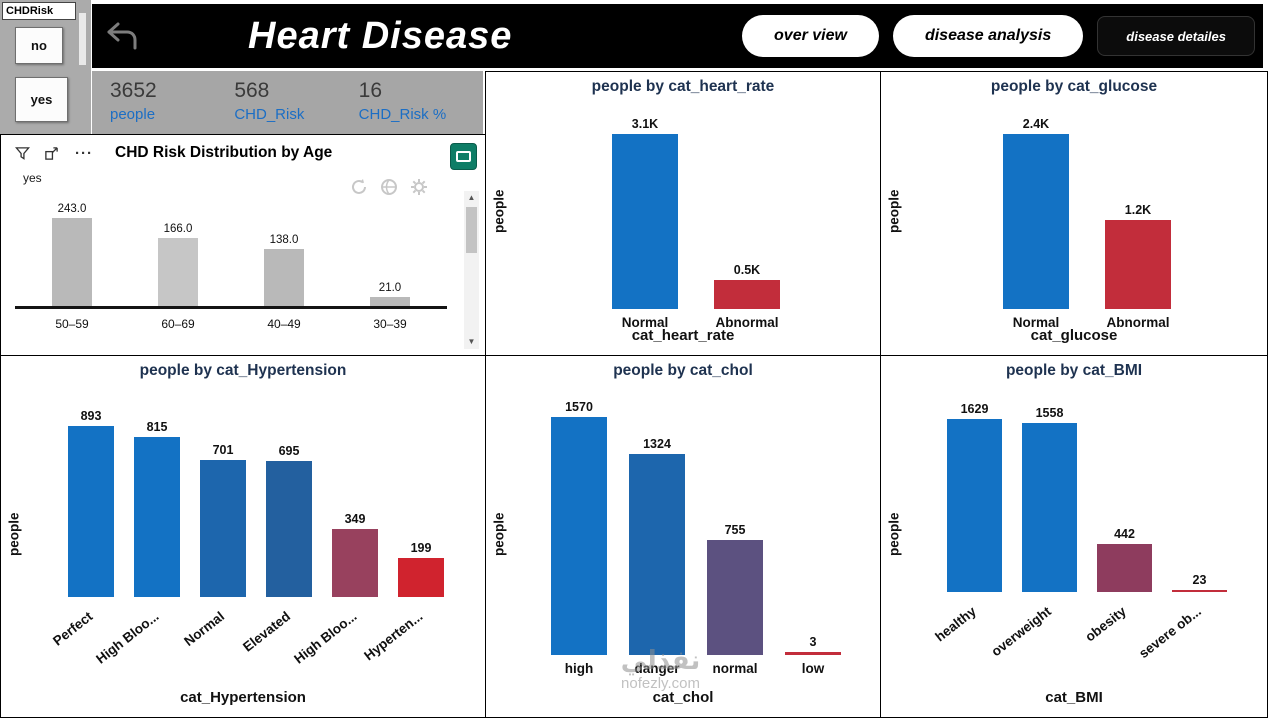  I want to click on gear-icon, so click(419, 189).